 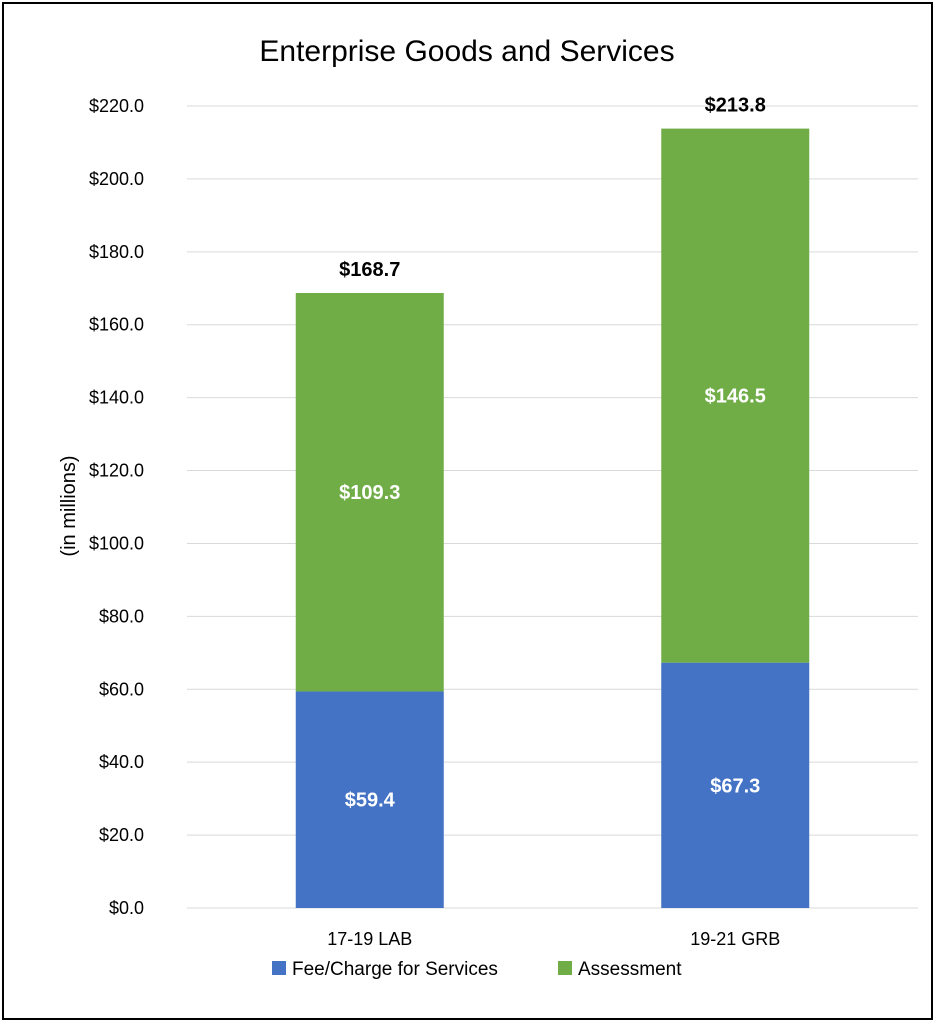 What do you see at coordinates (369, 270) in the screenshot?
I see `total-label: $168.7` at bounding box center [369, 270].